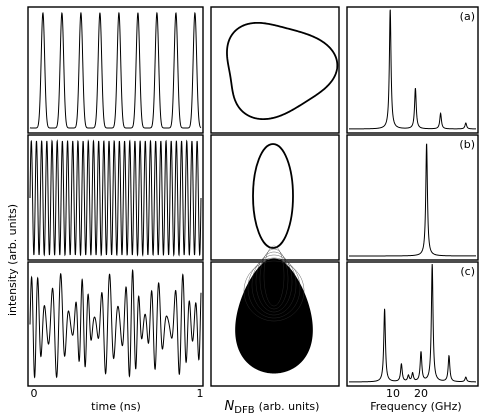 Image resolution: width=480 pixels, height=414 pixels. What do you see at coordinates (34, 393) in the screenshot?
I see `time-tick-0: 0` at bounding box center [34, 393].